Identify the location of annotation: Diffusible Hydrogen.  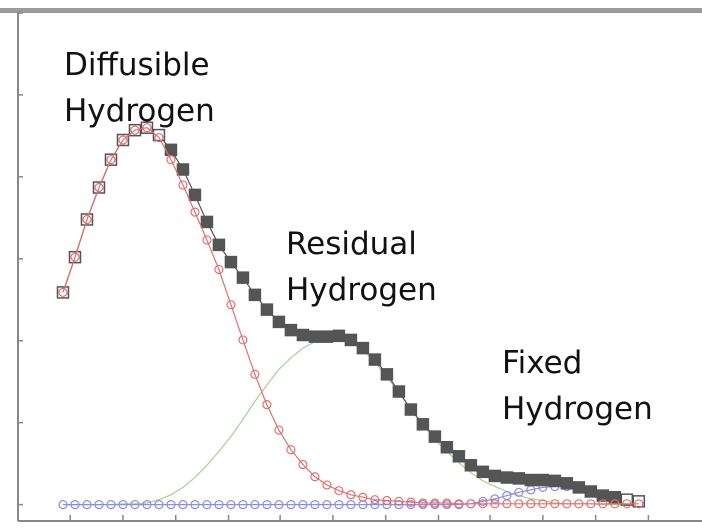
(139, 88).